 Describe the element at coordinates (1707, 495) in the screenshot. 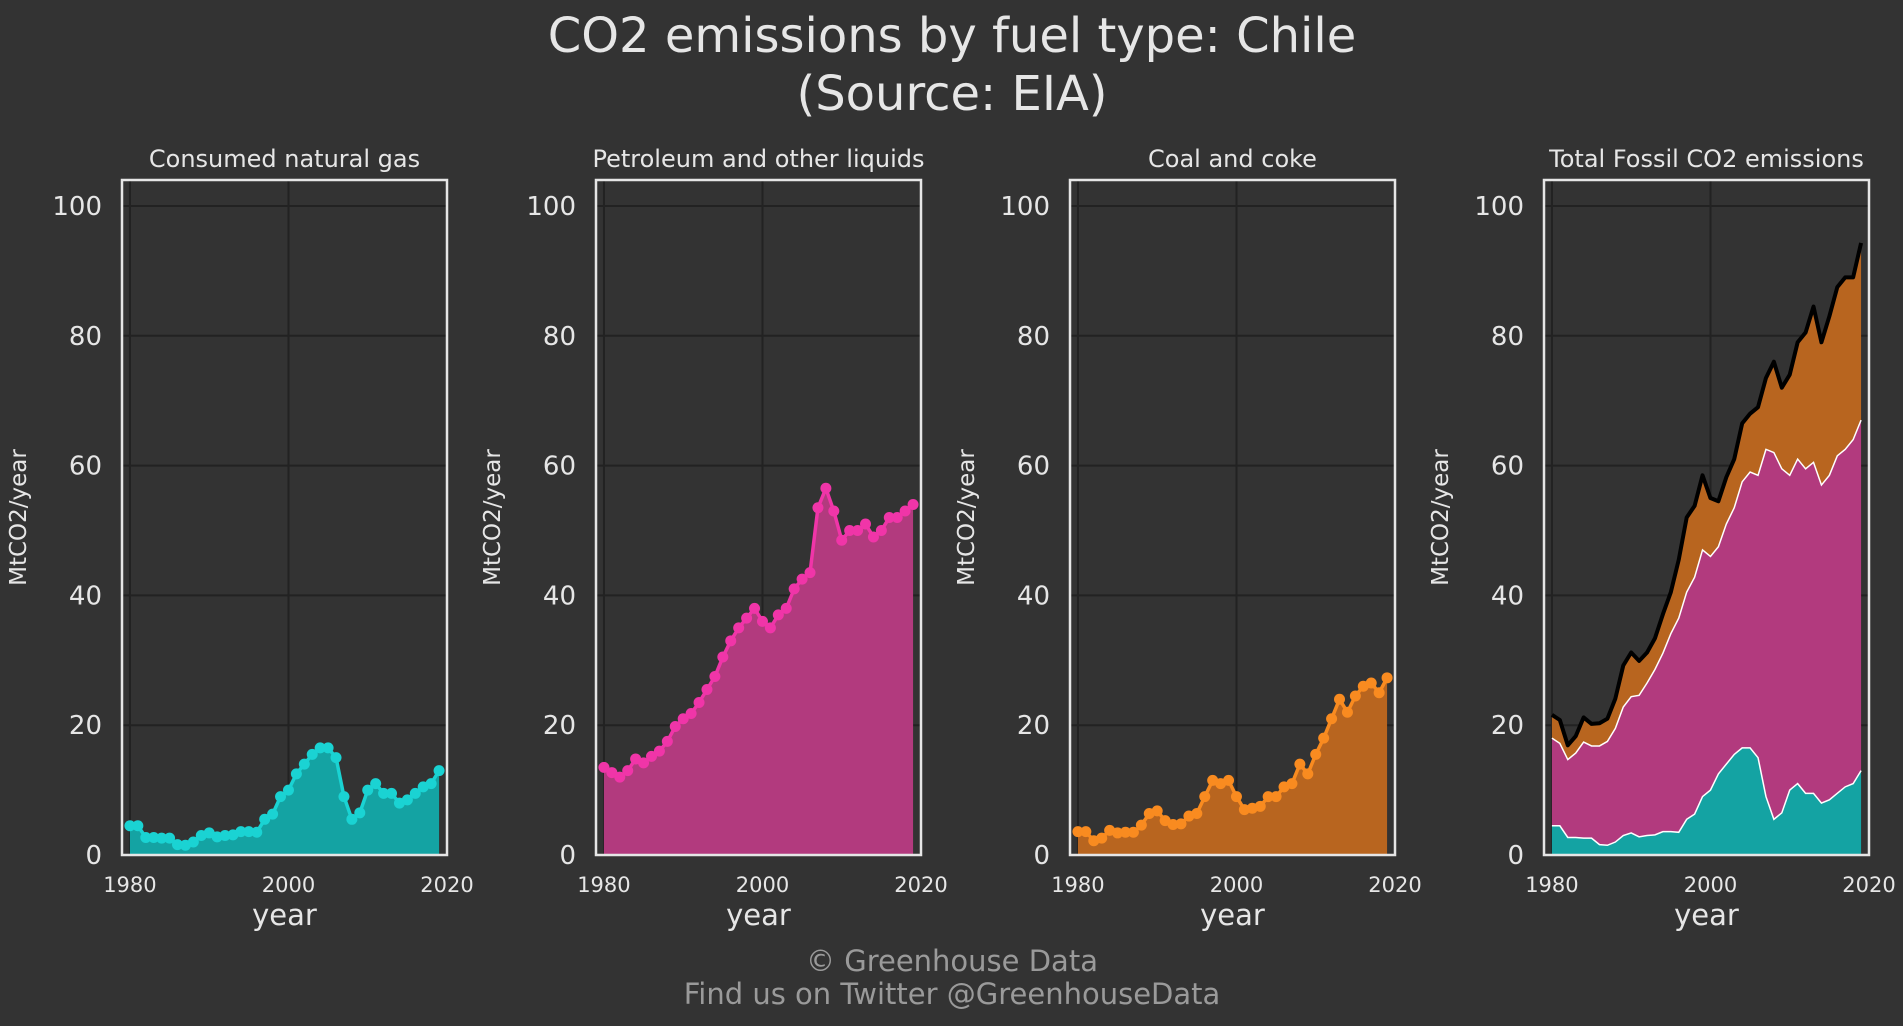

I see `total-line` at that location.